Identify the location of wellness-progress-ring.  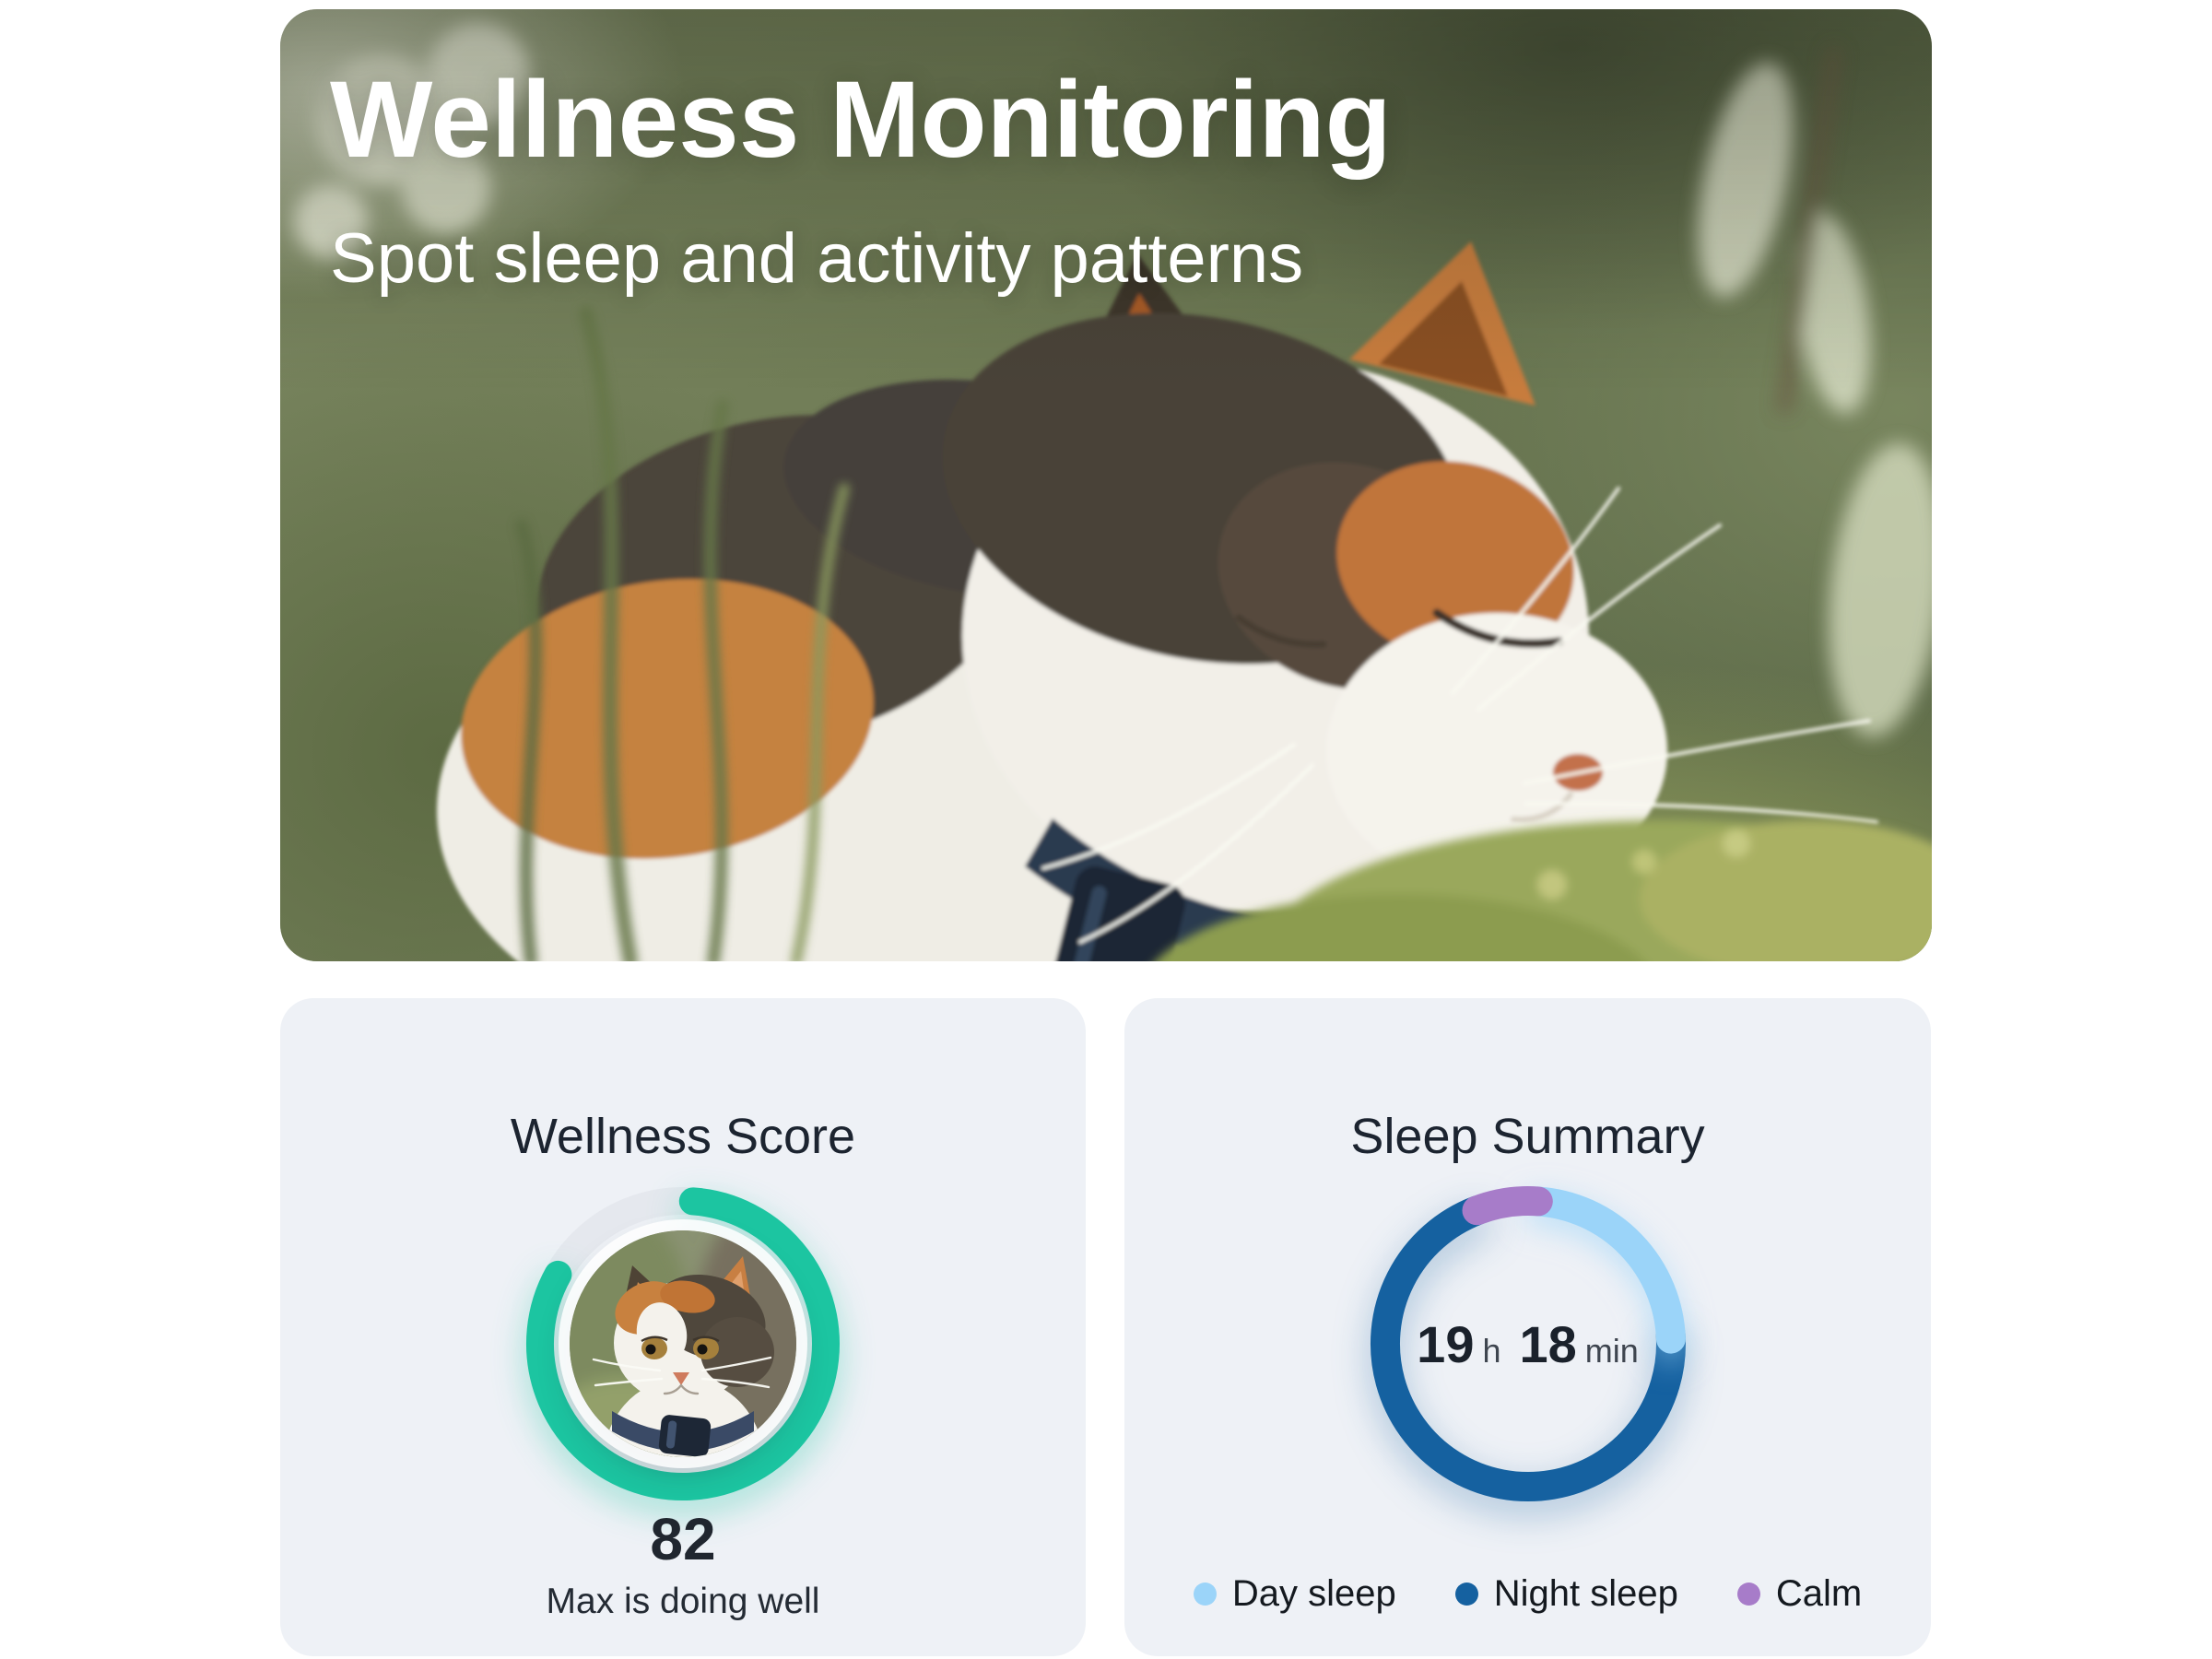
(683, 1344).